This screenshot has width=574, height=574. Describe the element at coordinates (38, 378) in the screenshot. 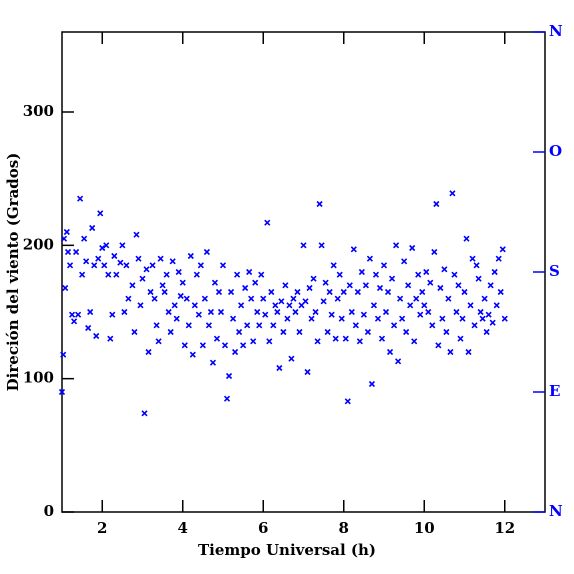

I see `y-tick-label: 100` at that location.